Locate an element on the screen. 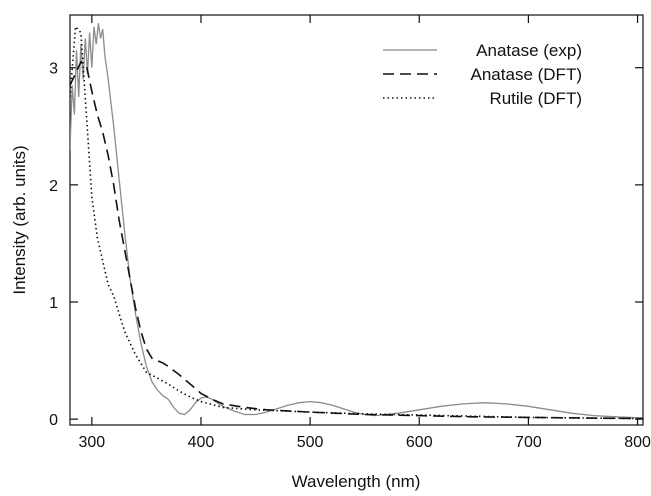 This screenshot has height=496, width=651. x-axis-title: Wavelength (nm) is located at coordinates (356, 481).